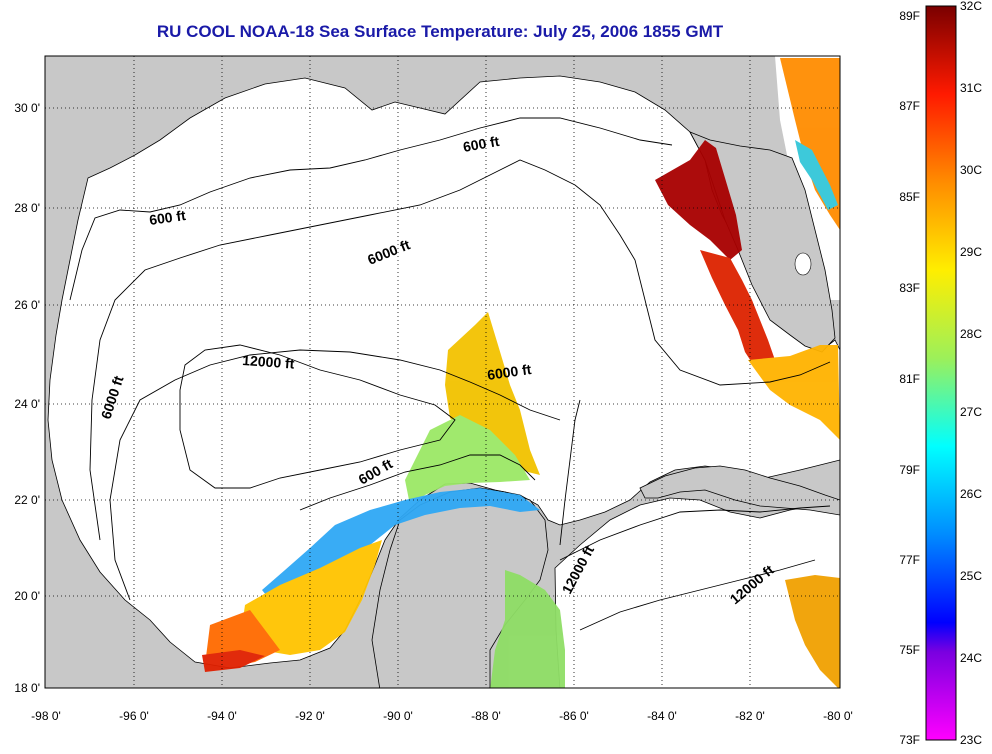 This screenshot has height=754, width=992. I want to click on lon-tick-label: -90 0', so click(398, 716).